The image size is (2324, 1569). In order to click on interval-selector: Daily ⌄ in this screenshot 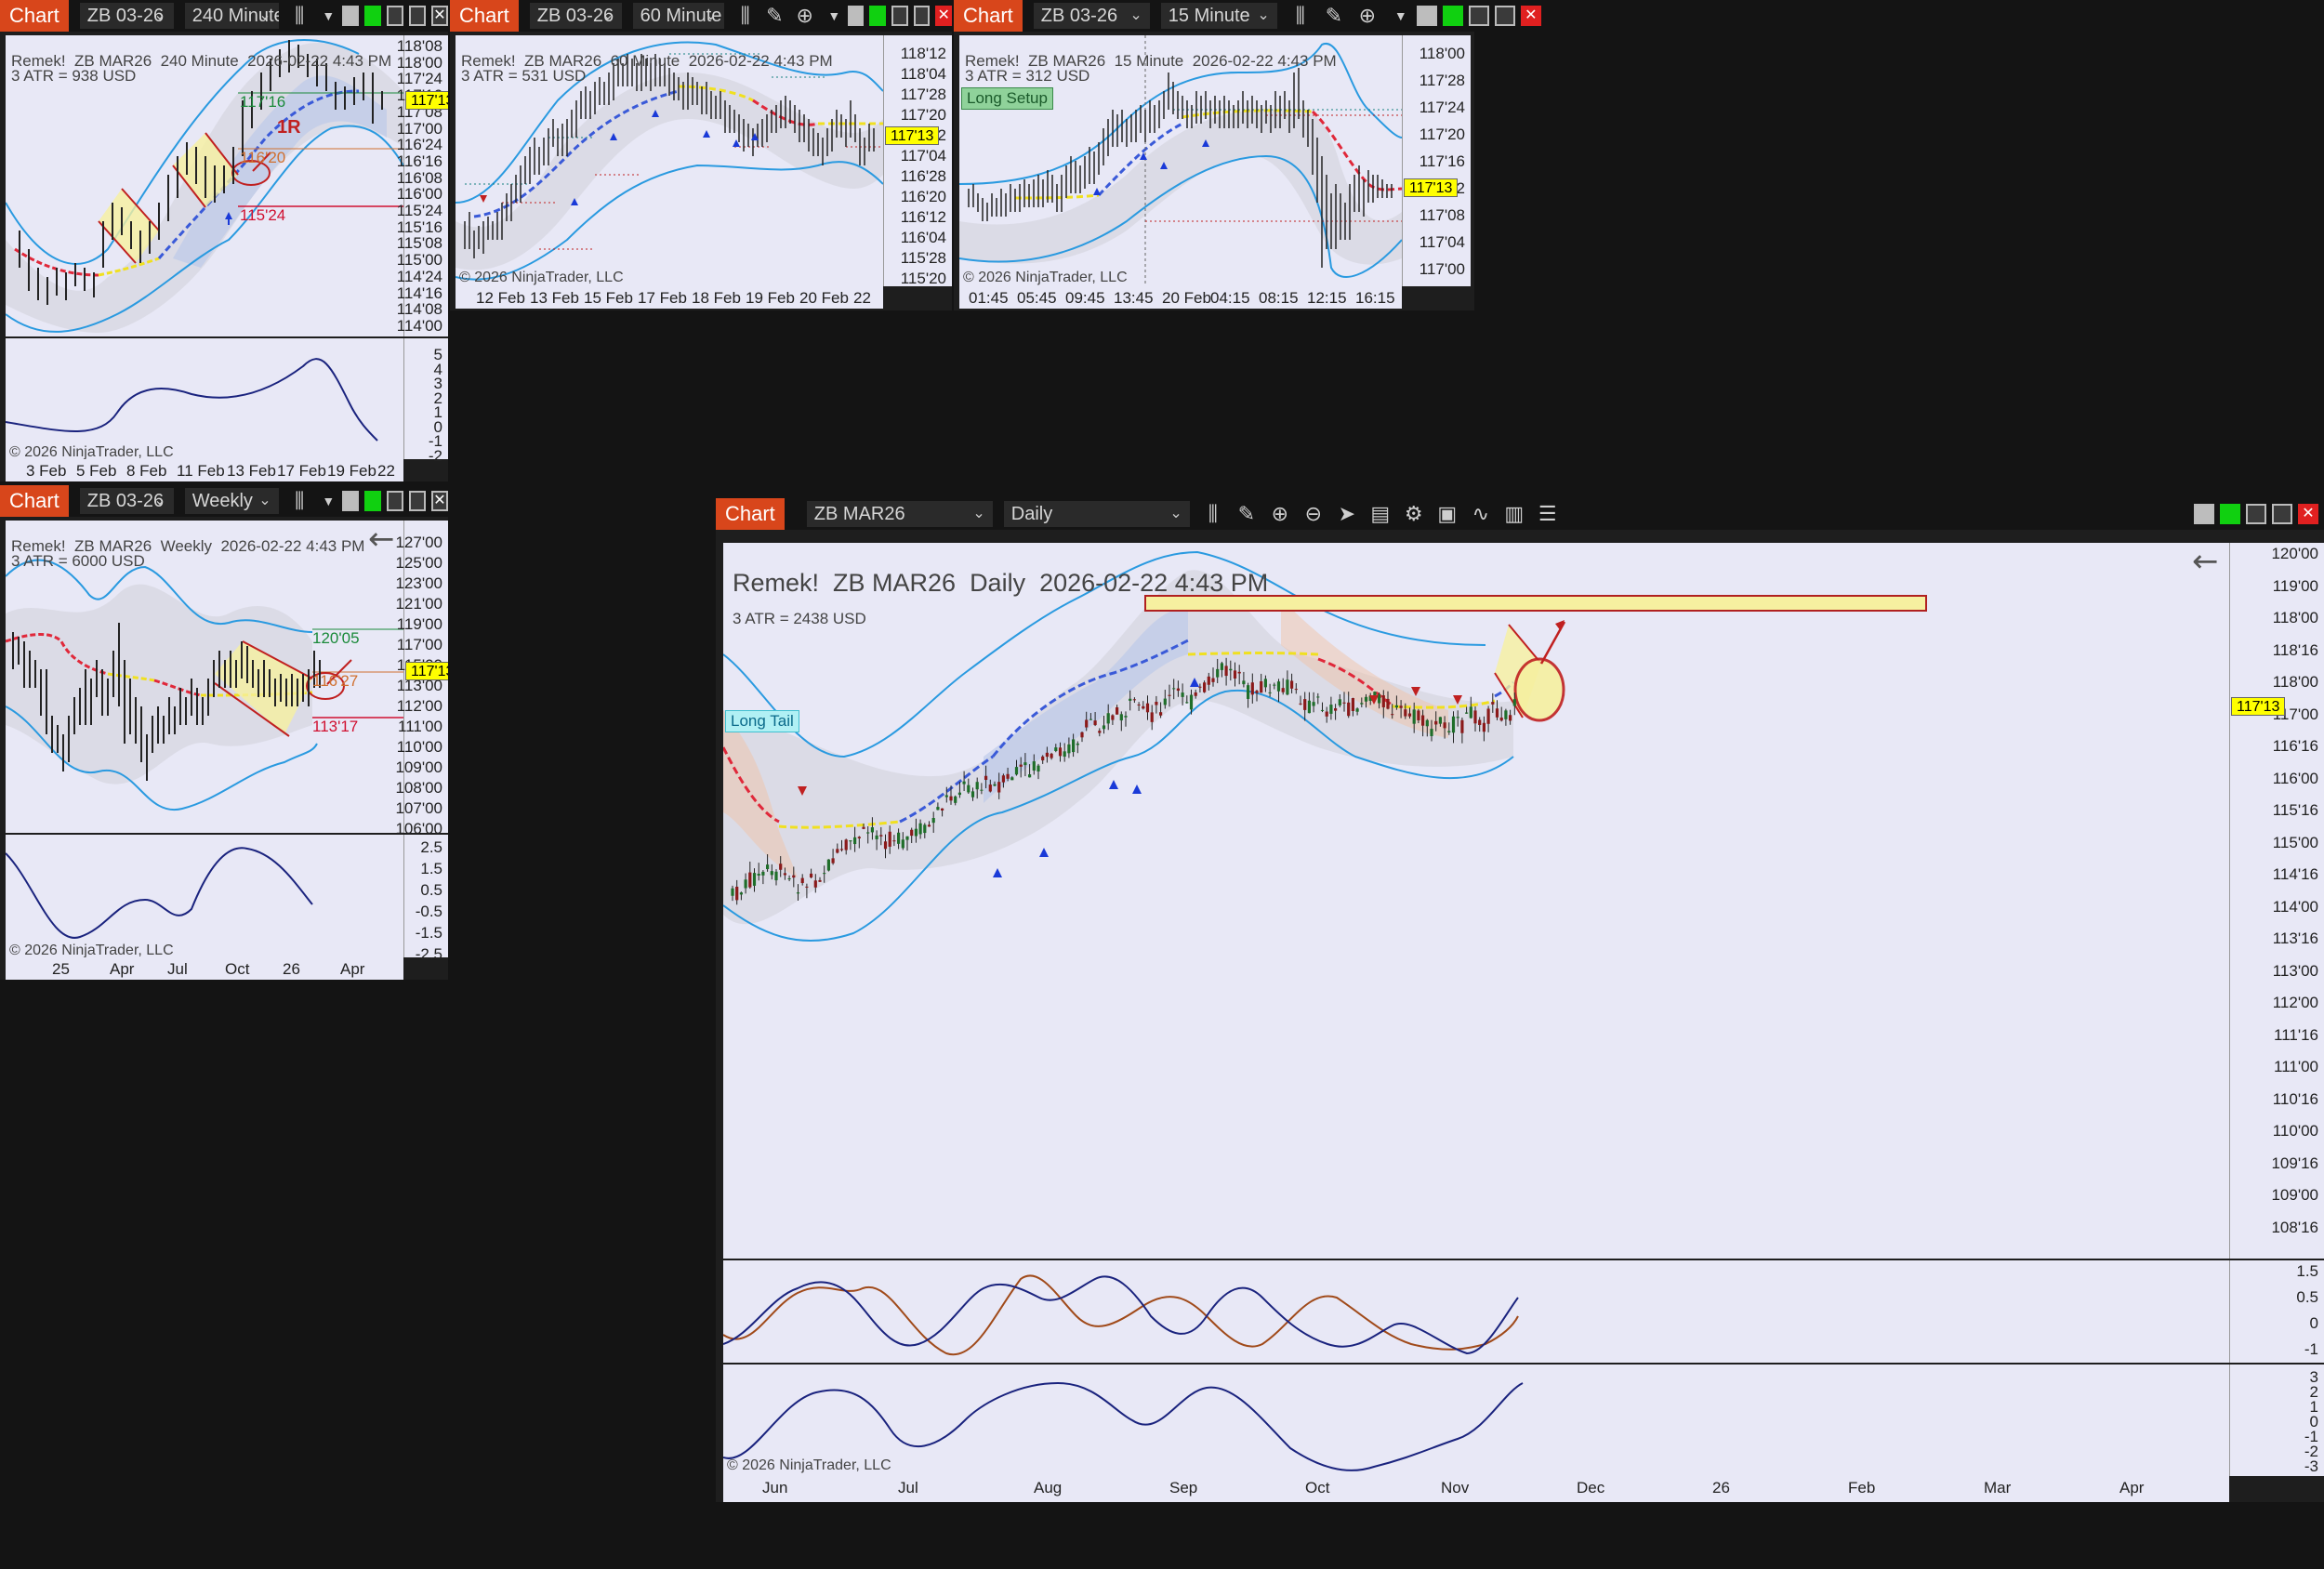, I will do `click(1096, 514)`.